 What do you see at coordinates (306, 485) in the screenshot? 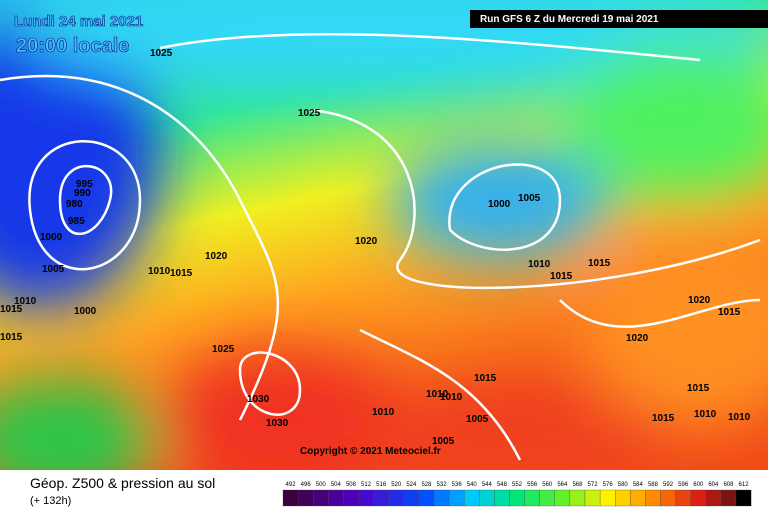
I see `scale-label: 496` at bounding box center [306, 485].